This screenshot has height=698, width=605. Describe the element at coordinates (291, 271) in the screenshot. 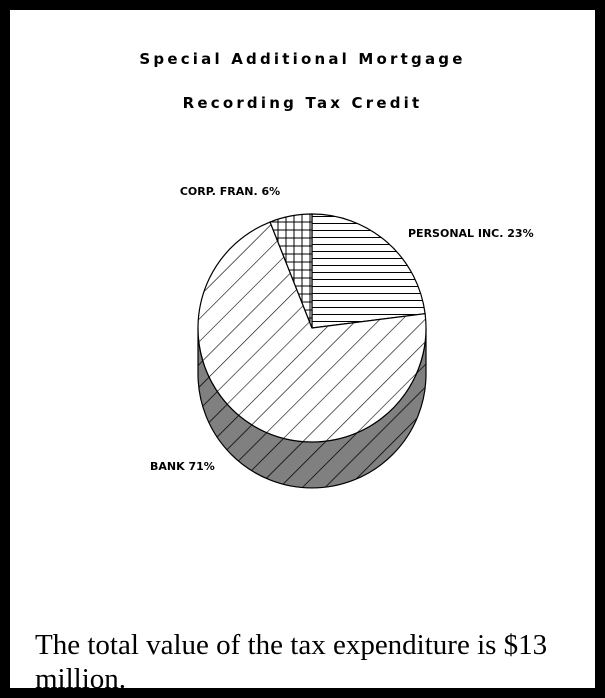

I see `pie-slice-corp-fran` at that location.